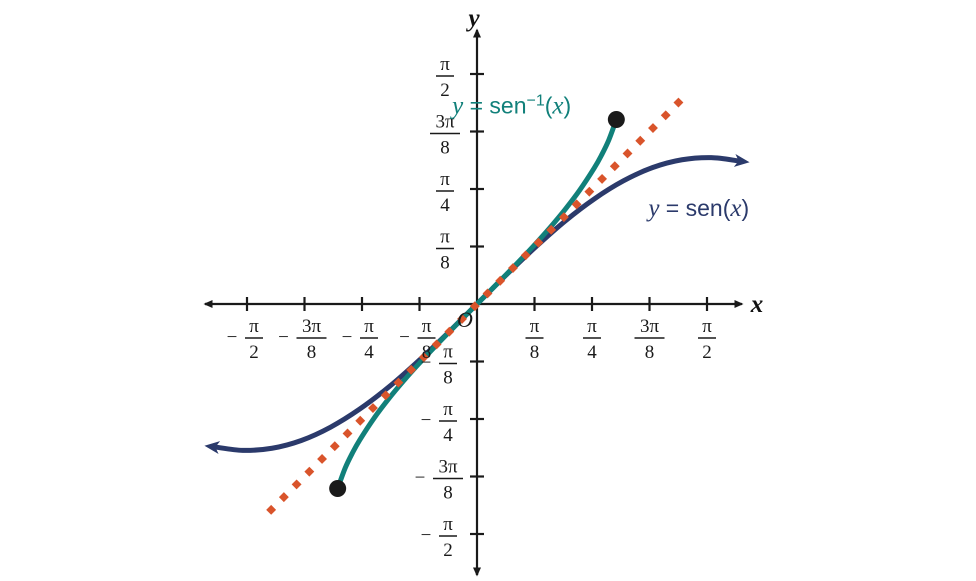 The height and width of the screenshot is (581, 976). What do you see at coordinates (439, 537) in the screenshot?
I see `y-tick-label--pi/2: −π 2` at bounding box center [439, 537].